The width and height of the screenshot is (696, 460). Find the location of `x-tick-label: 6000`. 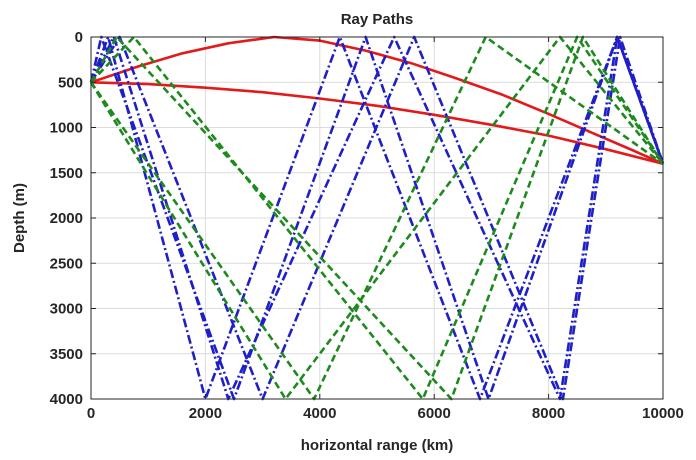

x-tick-label: 6000 is located at coordinates (434, 413).